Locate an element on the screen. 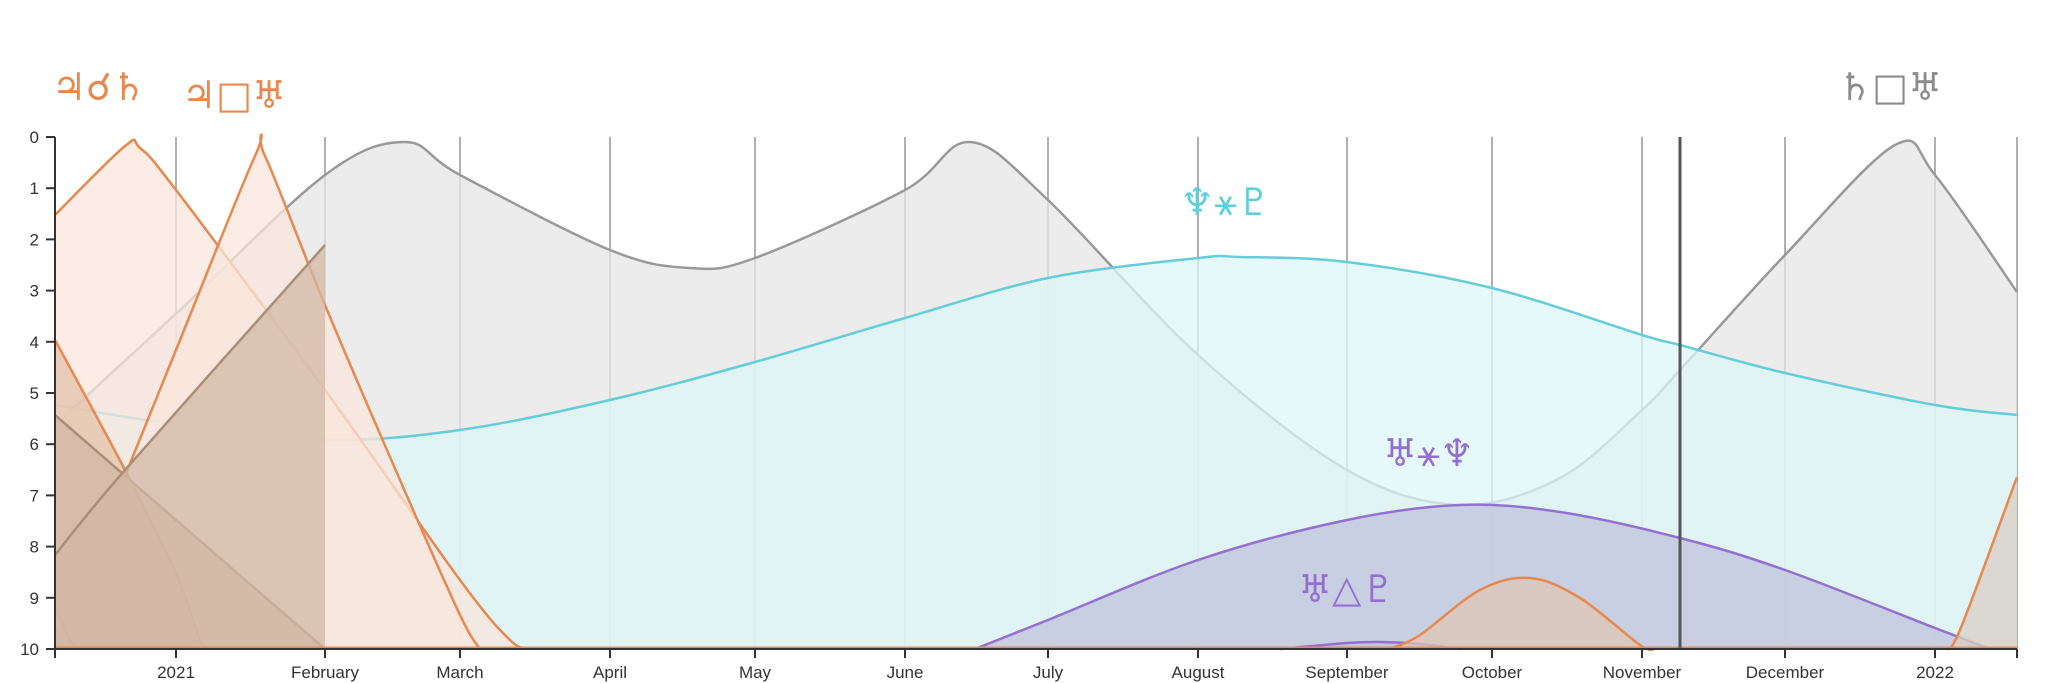  x-tick-label: November is located at coordinates (1642, 672).